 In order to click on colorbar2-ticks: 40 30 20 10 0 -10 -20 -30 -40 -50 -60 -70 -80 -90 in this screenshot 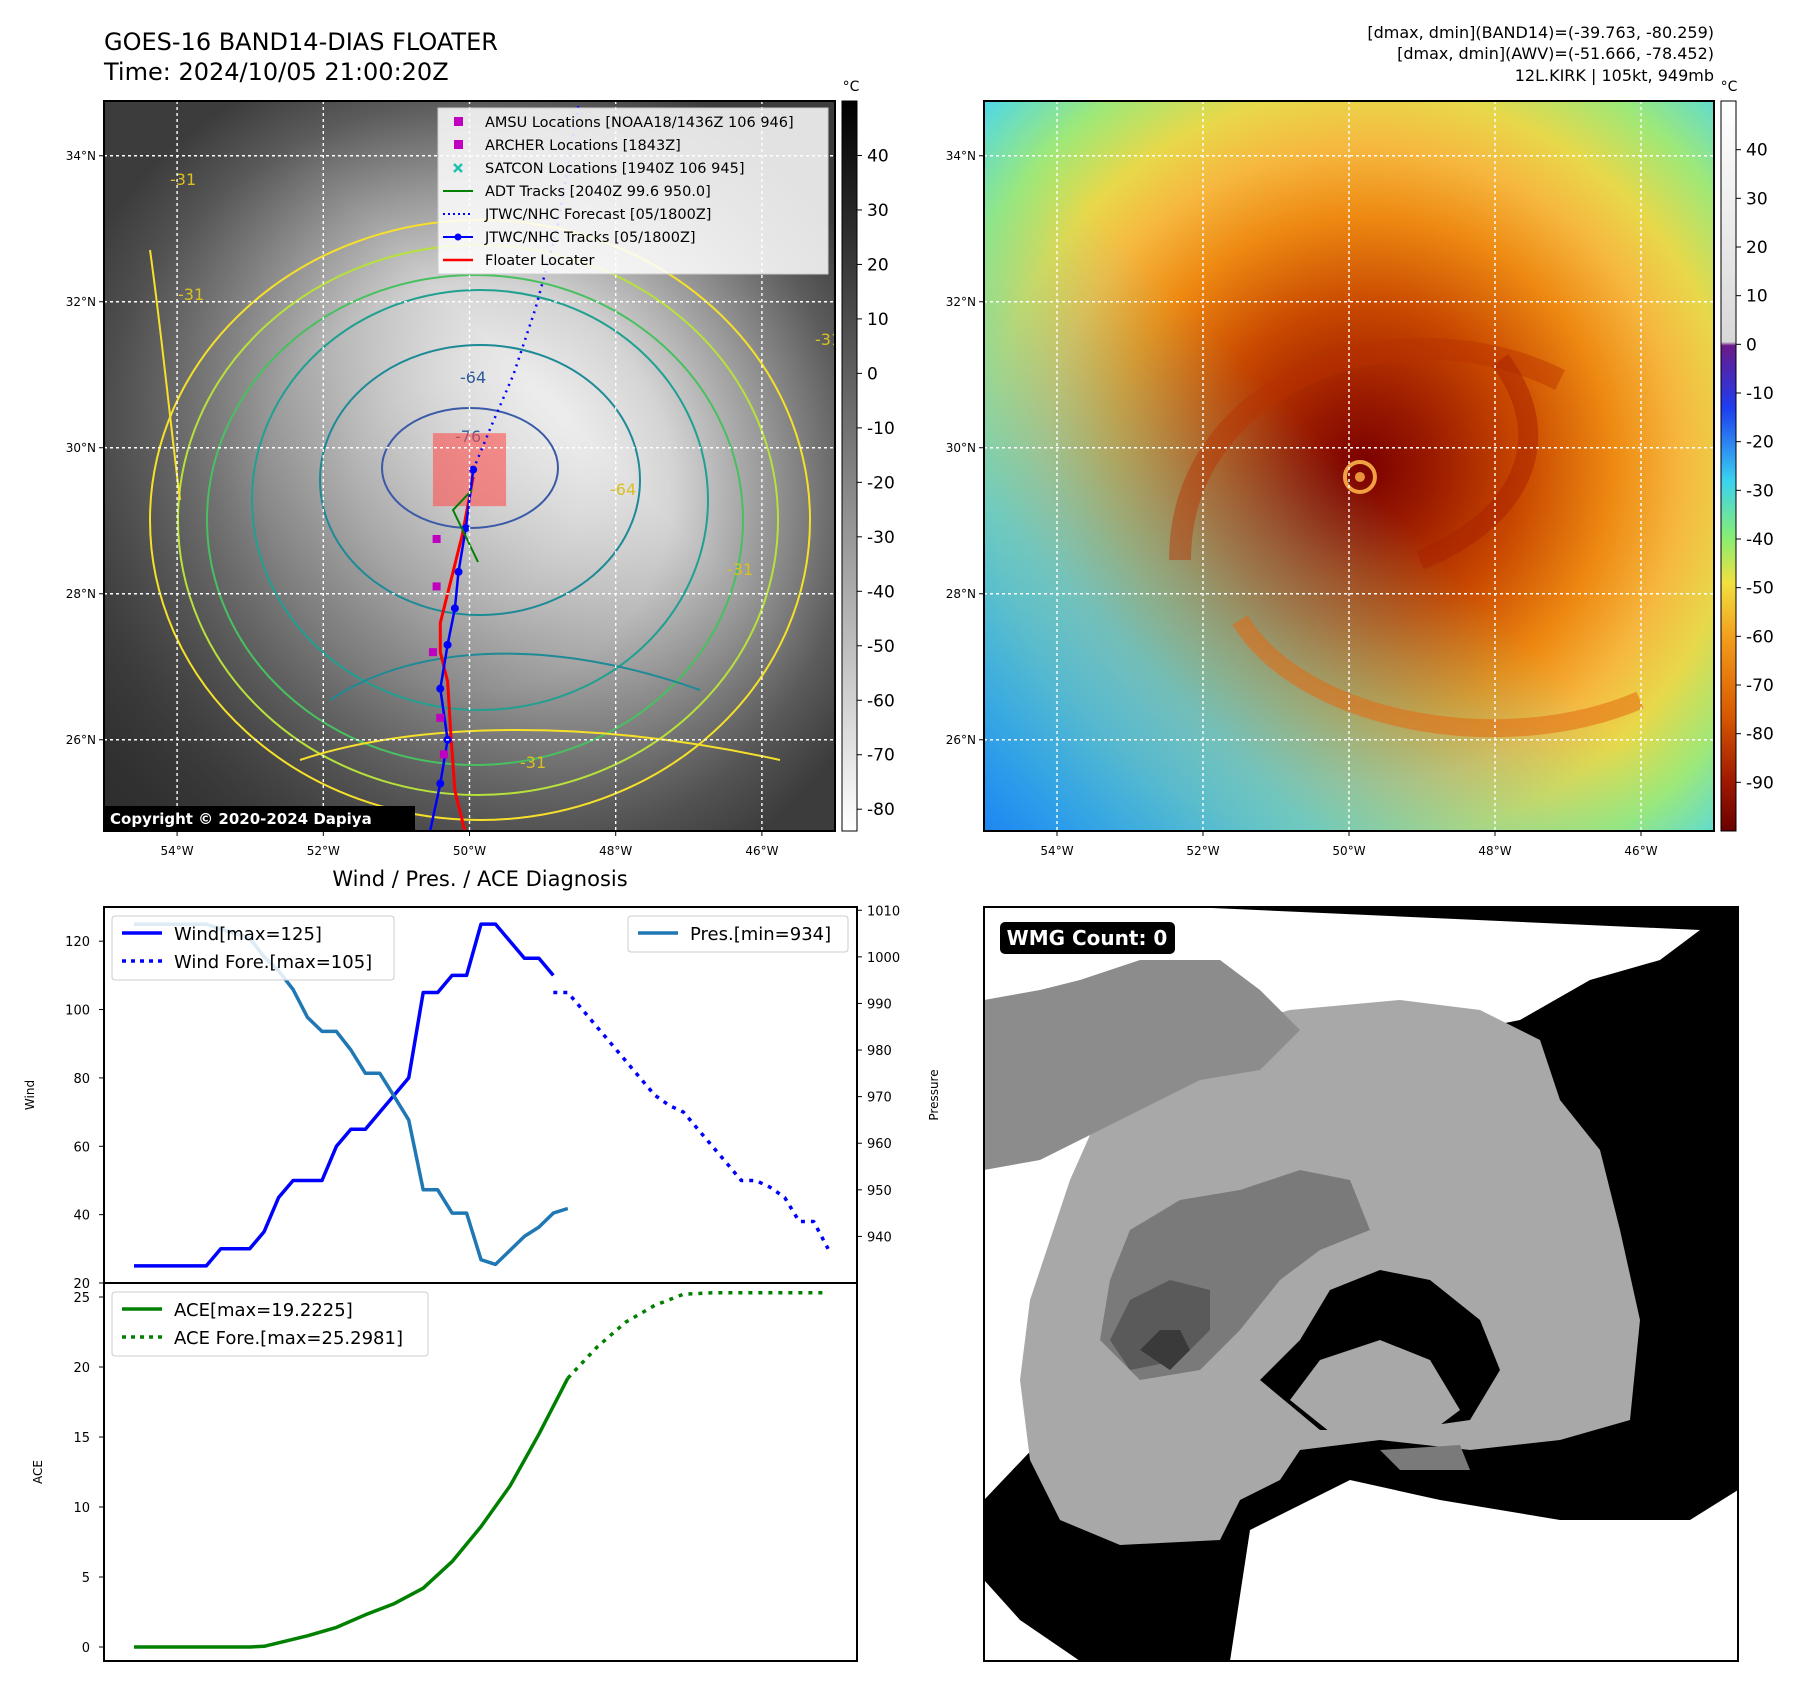, I will do `click(1755, 467)`.